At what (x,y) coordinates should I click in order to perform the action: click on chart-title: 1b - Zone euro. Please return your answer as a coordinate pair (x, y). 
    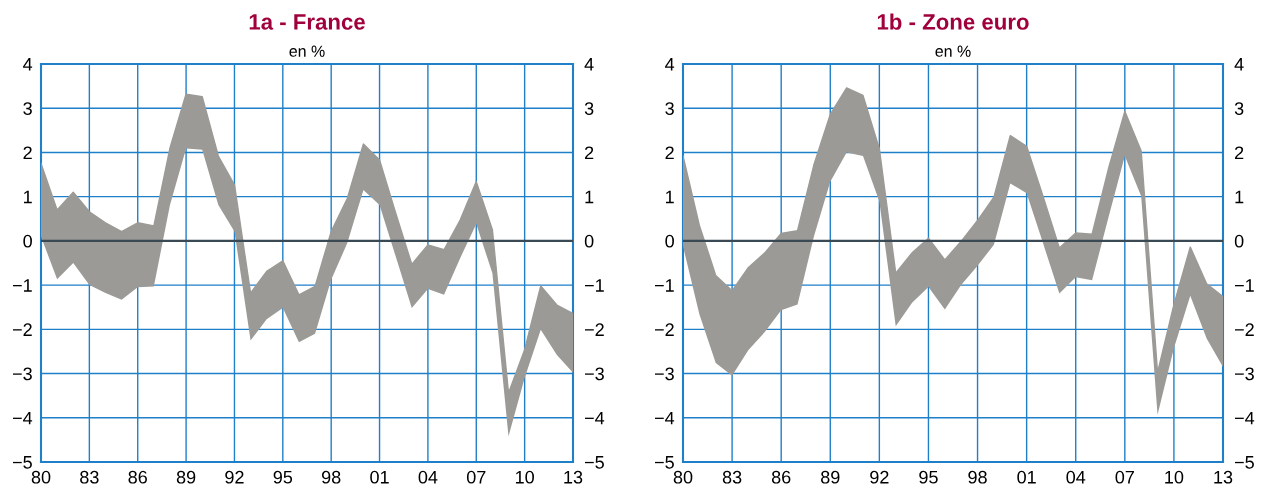
    Looking at the image, I should click on (953, 21).